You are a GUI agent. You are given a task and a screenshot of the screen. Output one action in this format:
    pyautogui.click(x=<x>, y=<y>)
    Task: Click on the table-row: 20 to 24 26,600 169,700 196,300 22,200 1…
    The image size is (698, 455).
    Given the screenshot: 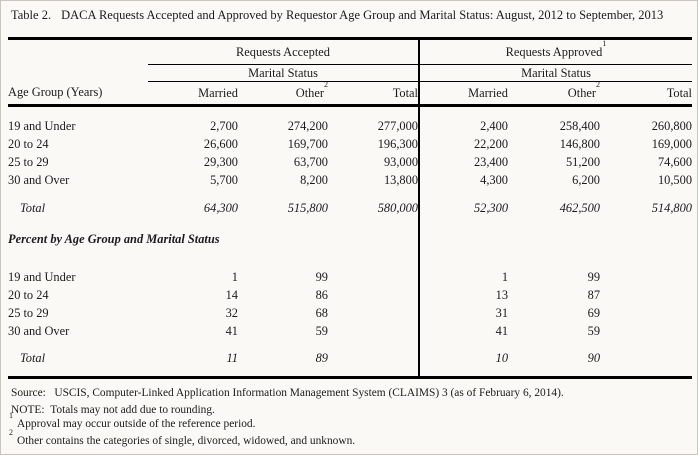 What is the action you would take?
    pyautogui.click(x=350, y=144)
    